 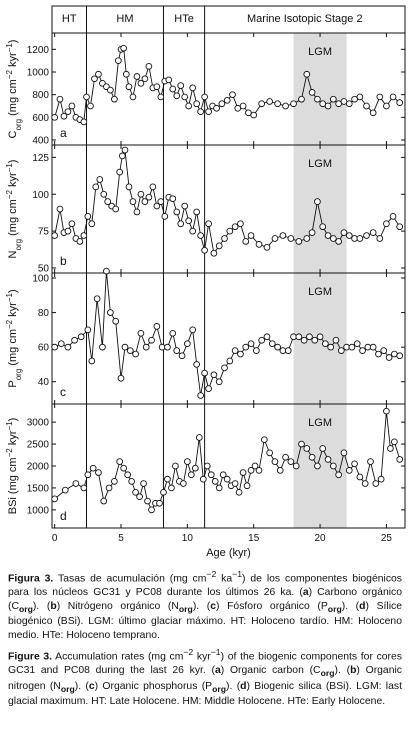 I want to click on x-tick-label: 10, so click(x=188, y=538).